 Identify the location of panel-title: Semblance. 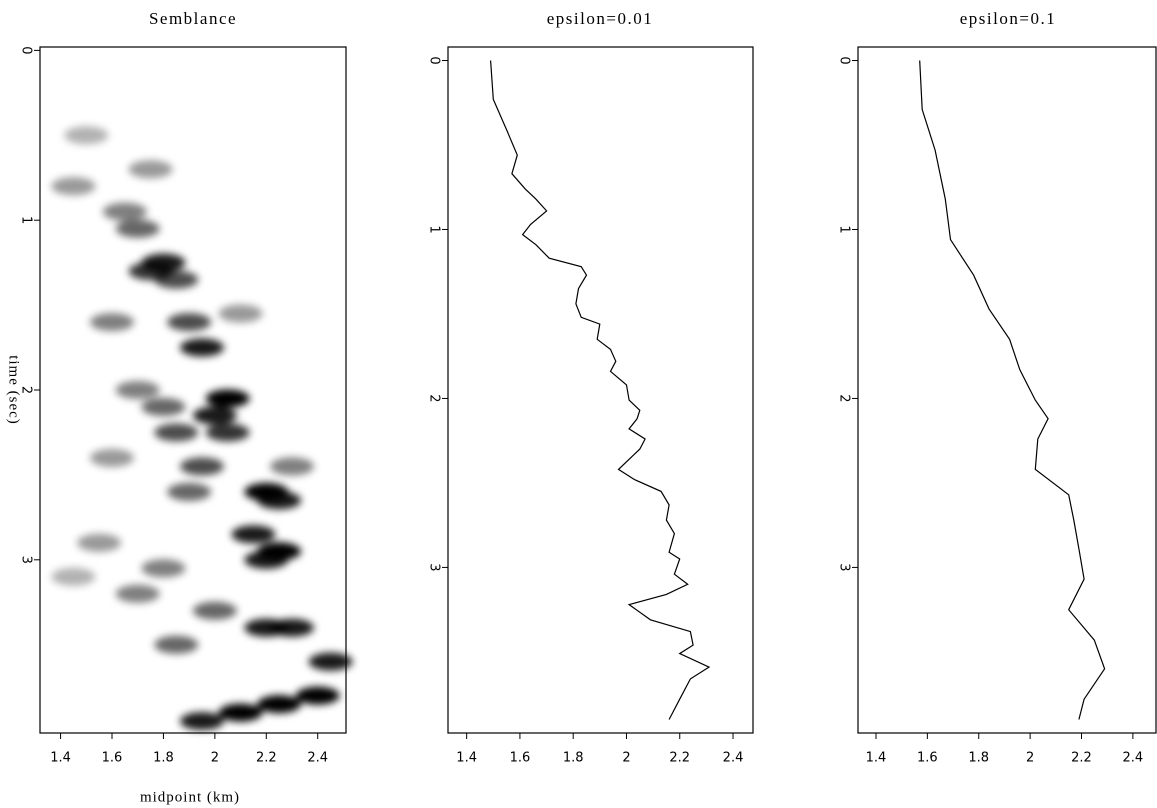
(193, 18).